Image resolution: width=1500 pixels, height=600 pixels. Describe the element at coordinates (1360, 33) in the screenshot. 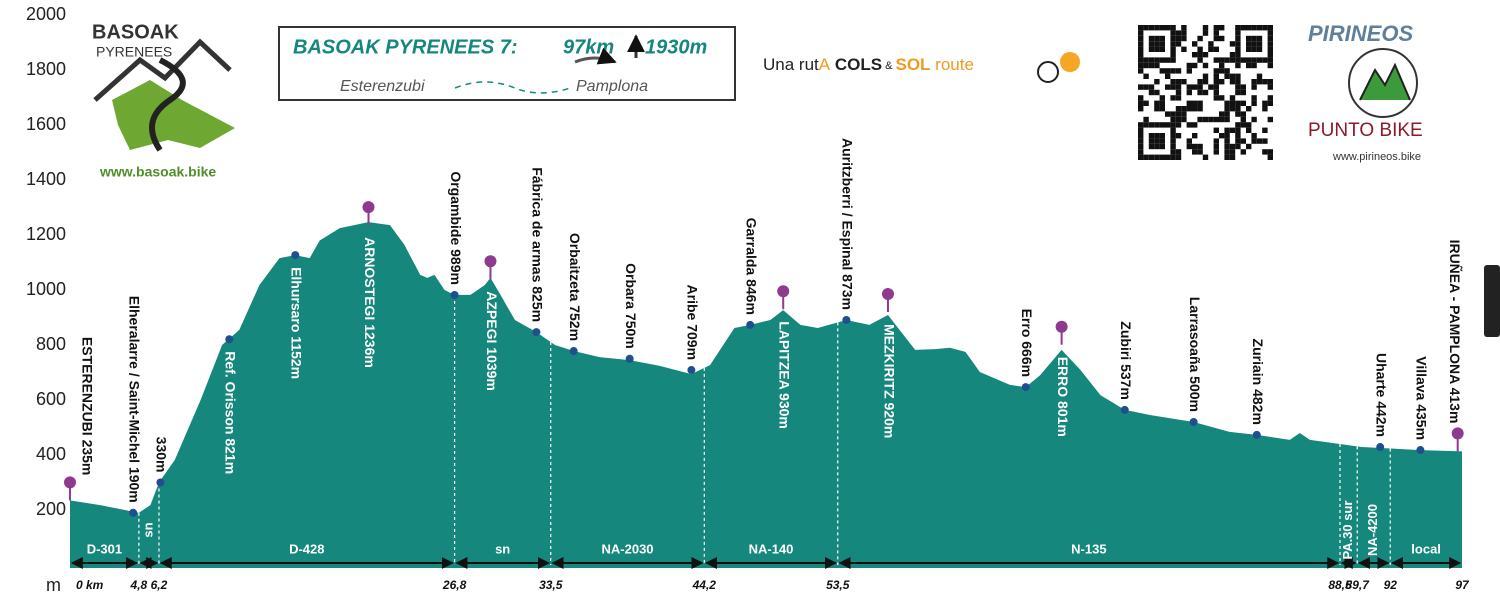

I see `partner-top: PIRINEOS` at that location.